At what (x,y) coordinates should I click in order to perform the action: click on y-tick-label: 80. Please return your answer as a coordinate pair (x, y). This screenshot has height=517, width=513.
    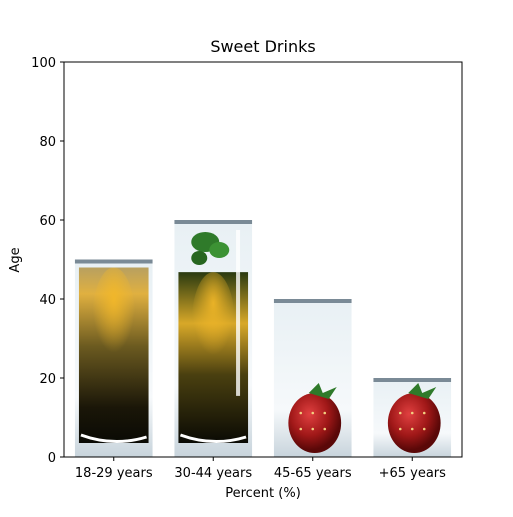
    Looking at the image, I should click on (47, 142).